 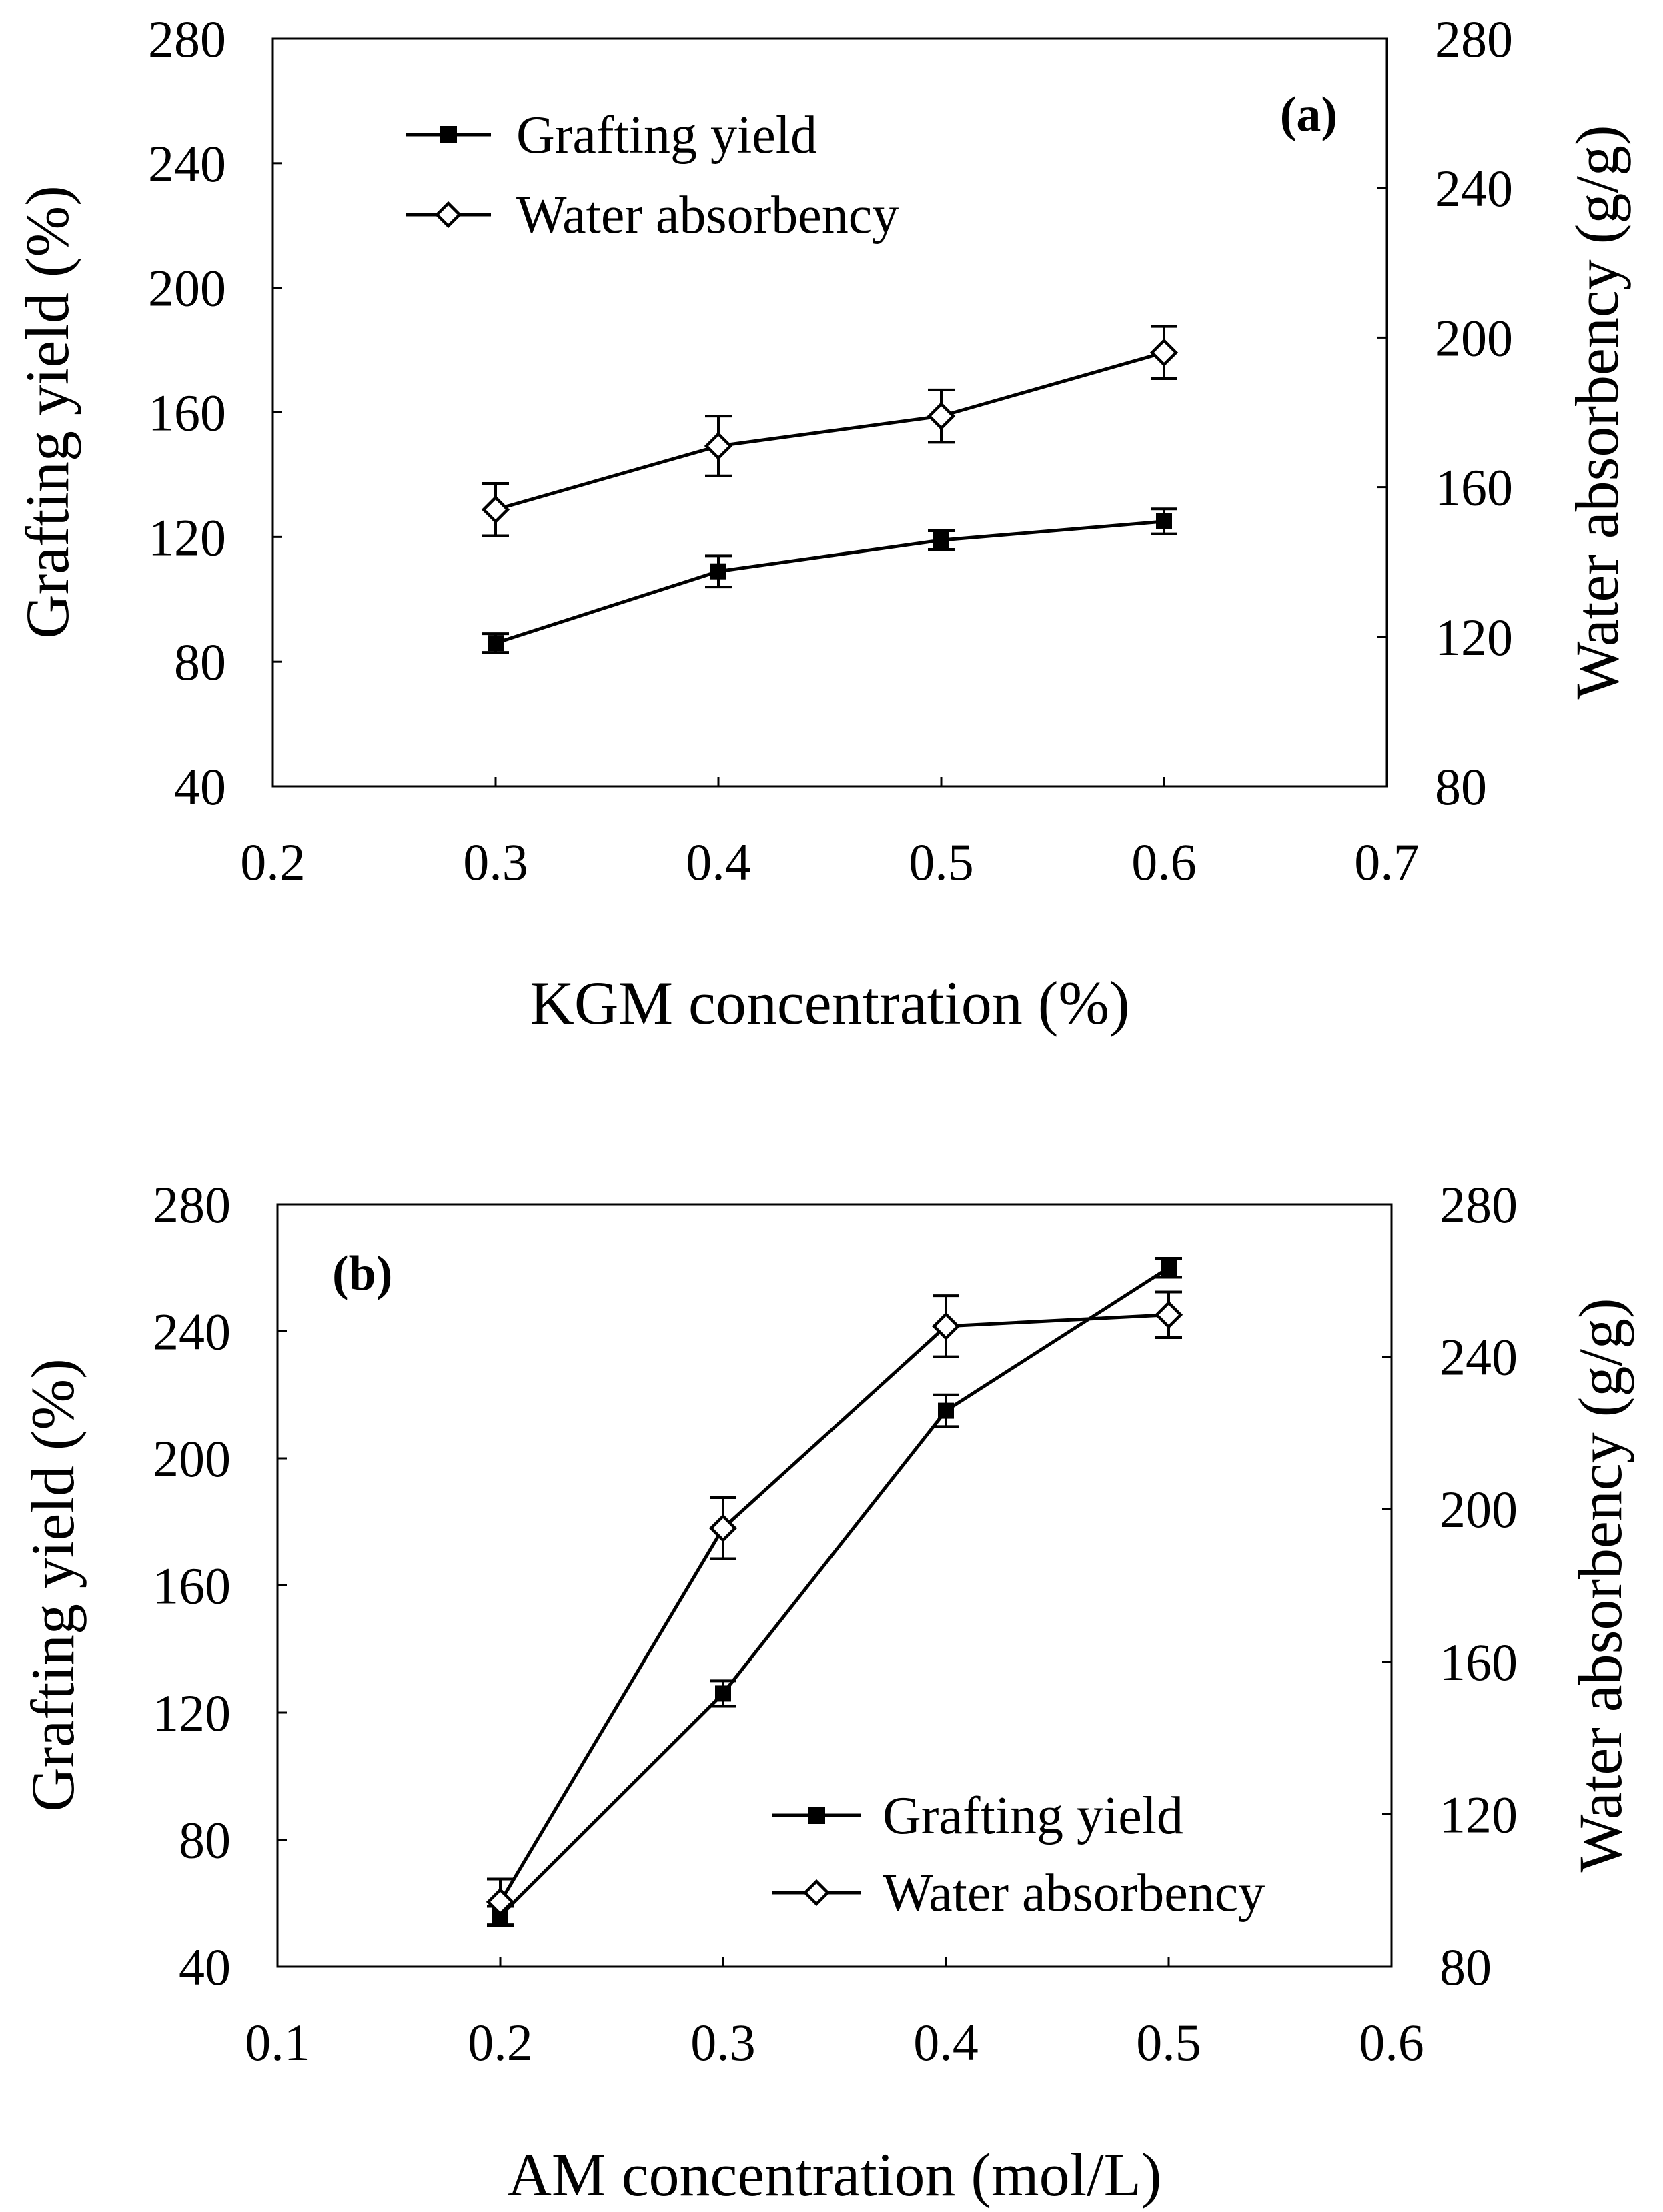 What do you see at coordinates (1308, 114) in the screenshot?
I see `panel-label: (a)` at bounding box center [1308, 114].